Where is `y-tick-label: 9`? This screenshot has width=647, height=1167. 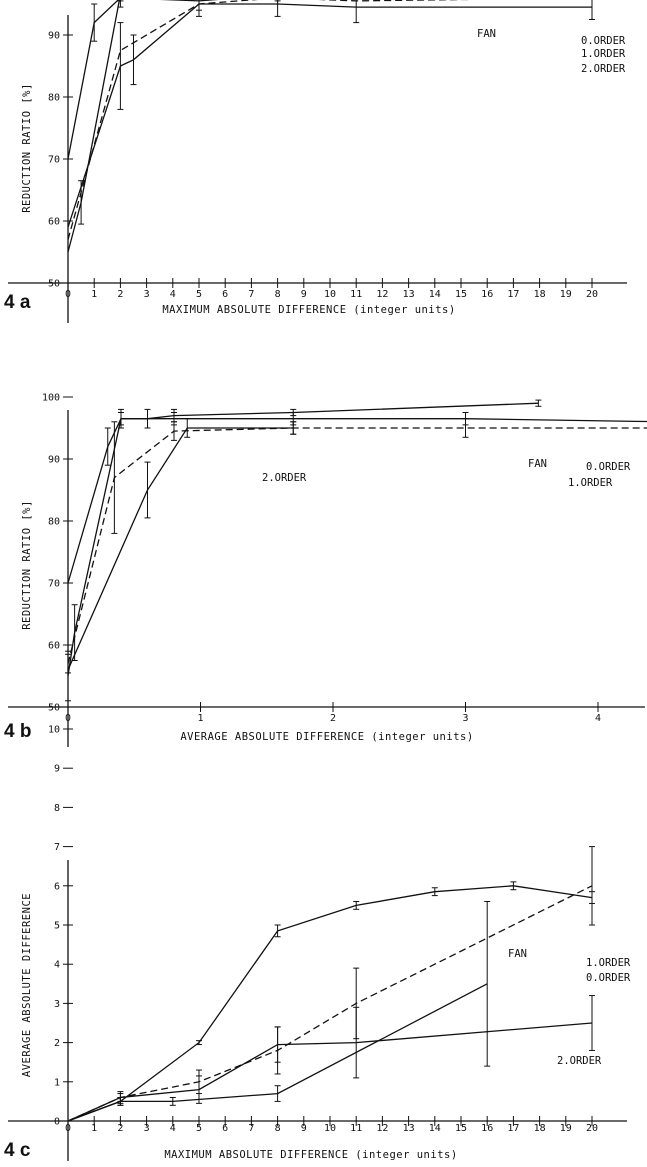
y-tick-label: 9 is located at coordinates (57, 769).